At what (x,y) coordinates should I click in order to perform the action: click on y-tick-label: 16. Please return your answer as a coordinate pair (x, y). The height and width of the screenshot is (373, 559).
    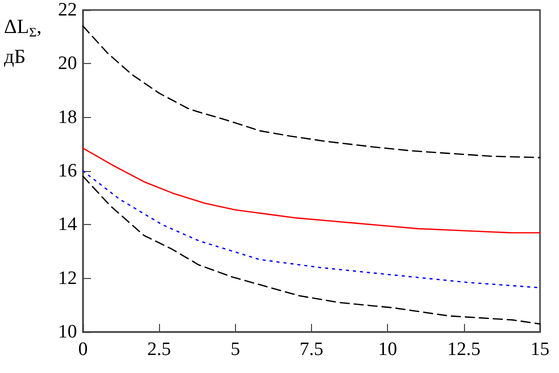
    Looking at the image, I should click on (67, 171).